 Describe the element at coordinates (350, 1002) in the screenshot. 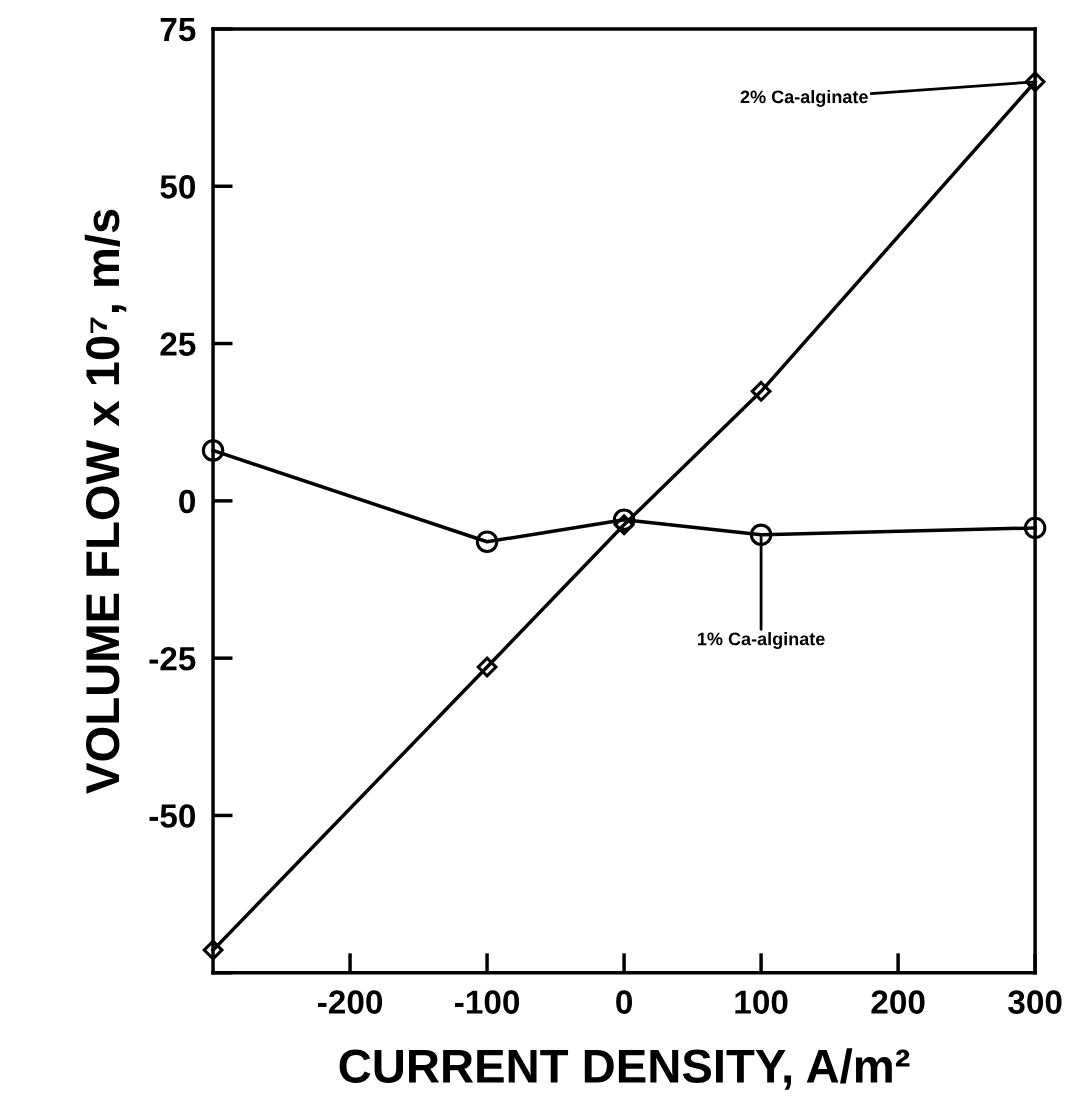

I see `x-tick-label: -200` at that location.